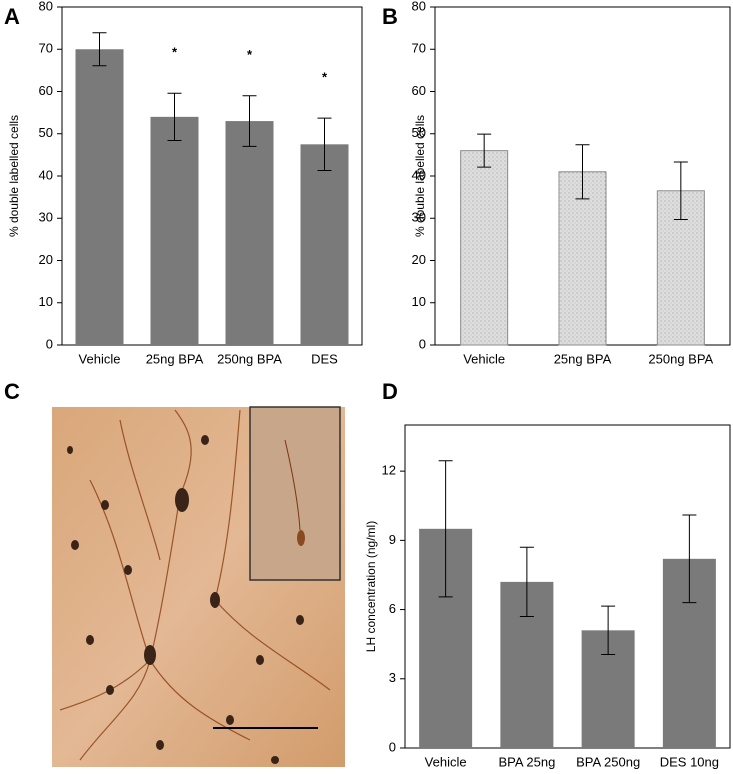 The width and height of the screenshot is (733, 774). Describe the element at coordinates (608, 761) in the screenshot. I see `x-tick-label: BPA 250ng` at that location.